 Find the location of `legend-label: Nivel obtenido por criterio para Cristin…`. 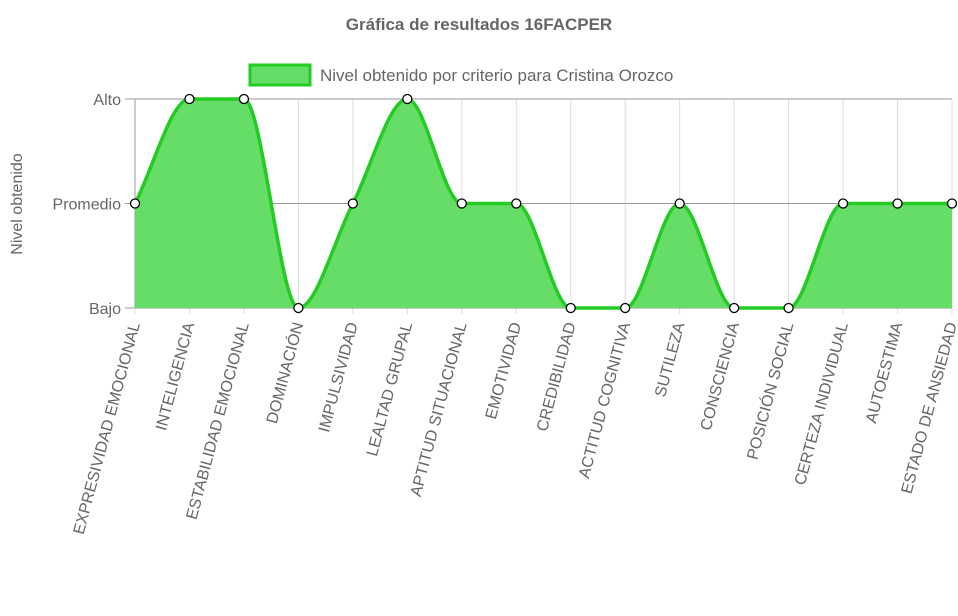

legend-label: Nivel obtenido por criterio para Cristin… is located at coordinates (496, 75).